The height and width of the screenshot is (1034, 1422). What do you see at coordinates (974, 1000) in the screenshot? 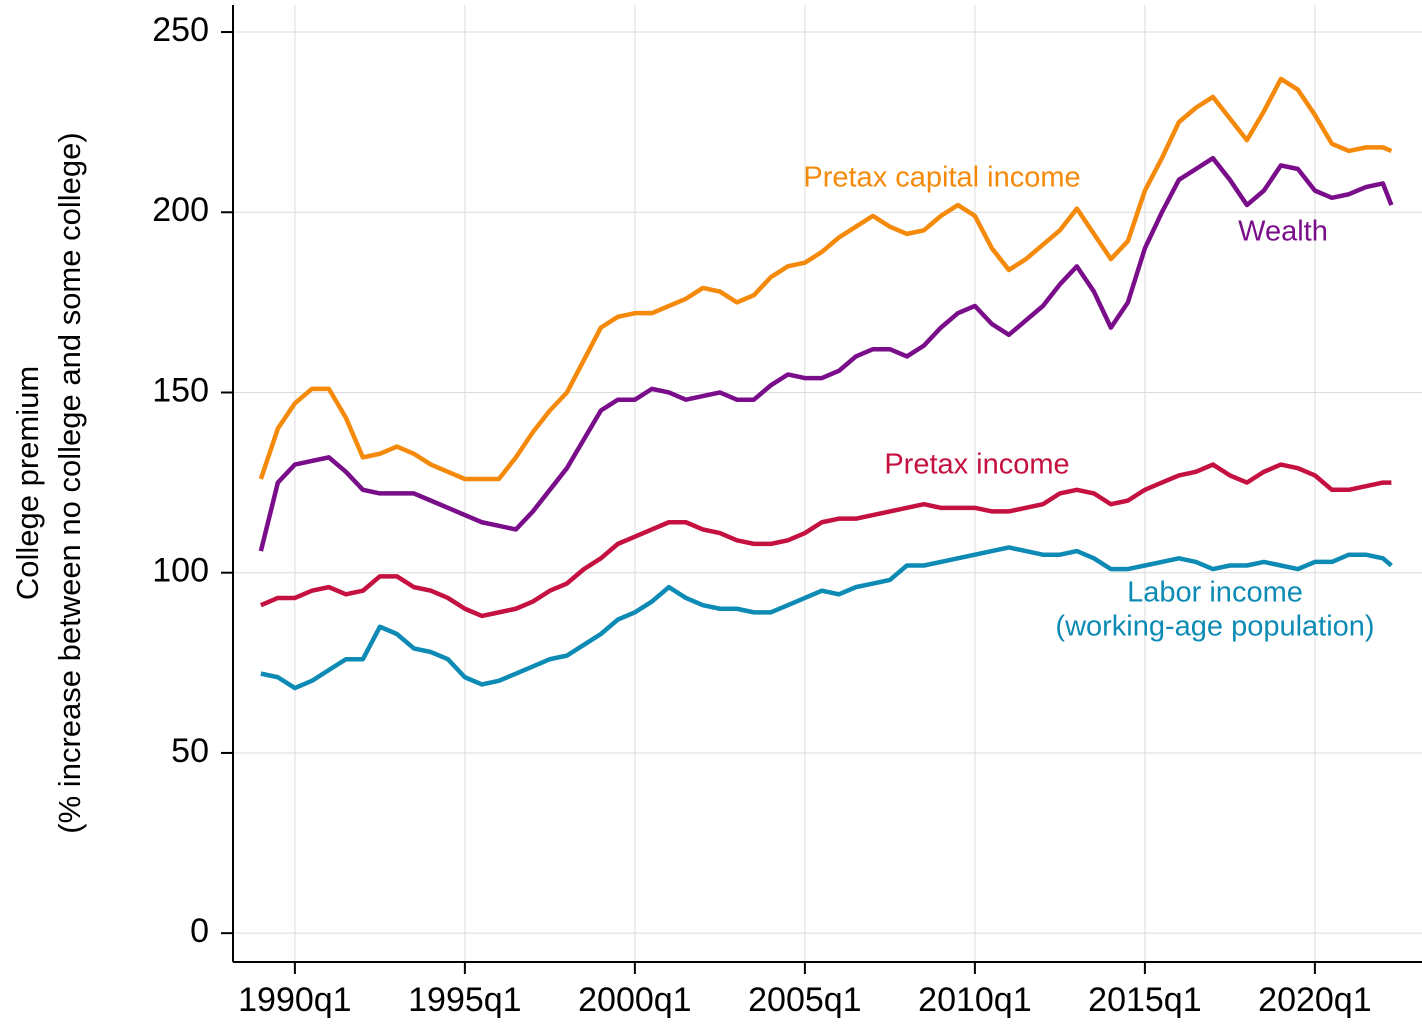
I see `x-tick-label: 2010q1` at bounding box center [974, 1000].